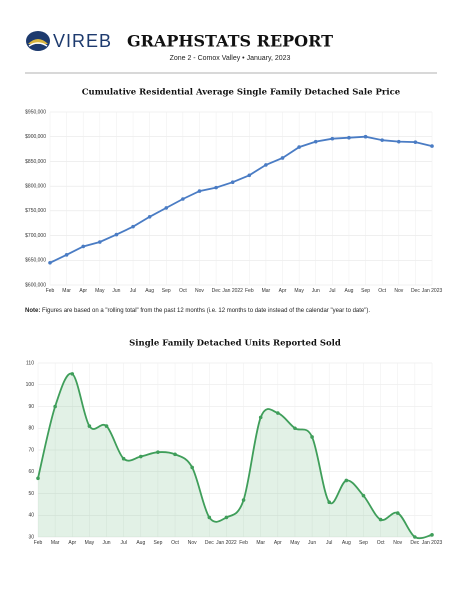 The height and width of the screenshot is (595, 460). What do you see at coordinates (82, 41) in the screenshot?
I see `logo-text: VIREB` at bounding box center [82, 41].